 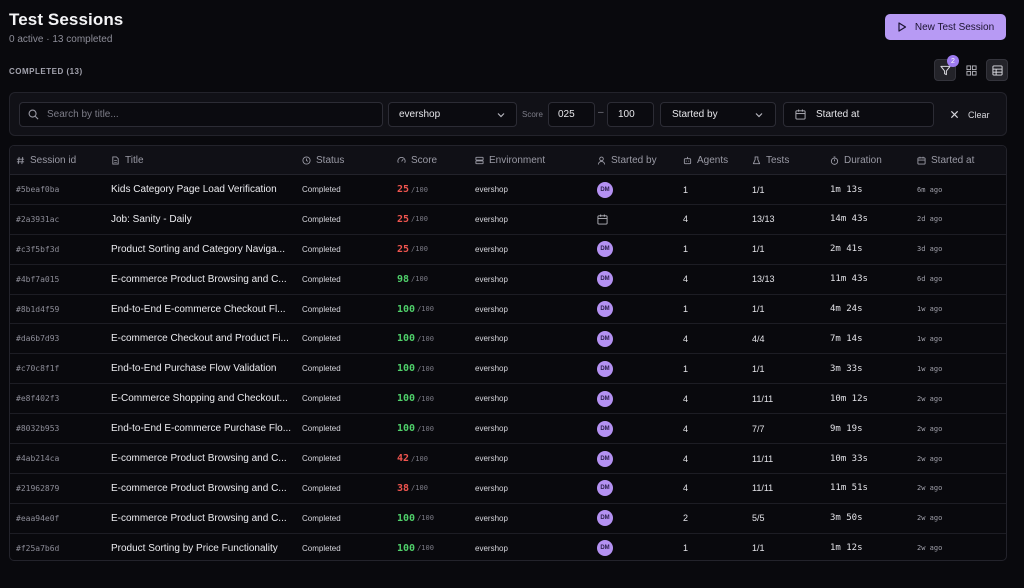 I want to click on started-at-picker: Started at, so click(x=858, y=114).